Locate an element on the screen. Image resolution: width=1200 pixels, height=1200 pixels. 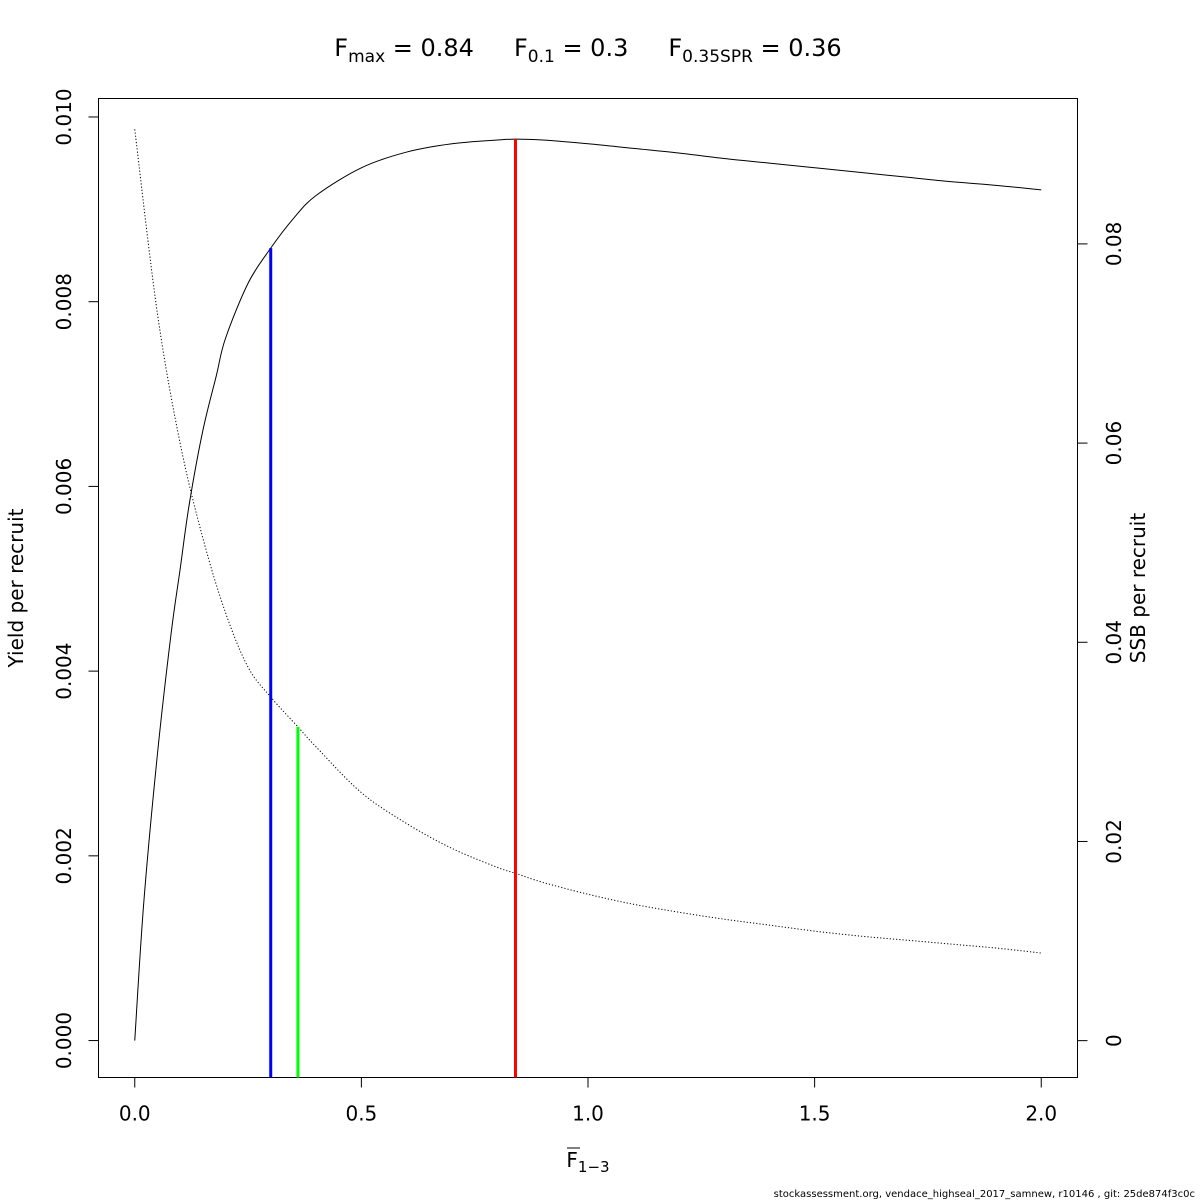
y-right-tick-label: 0 is located at coordinates (1114, 1040).